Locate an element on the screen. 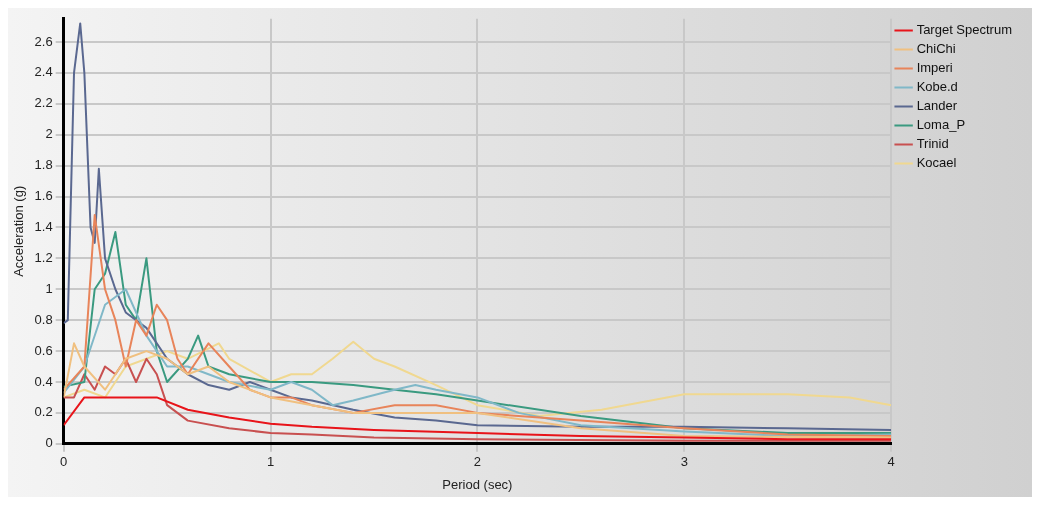  x-tick-label: 1 is located at coordinates (270, 462).